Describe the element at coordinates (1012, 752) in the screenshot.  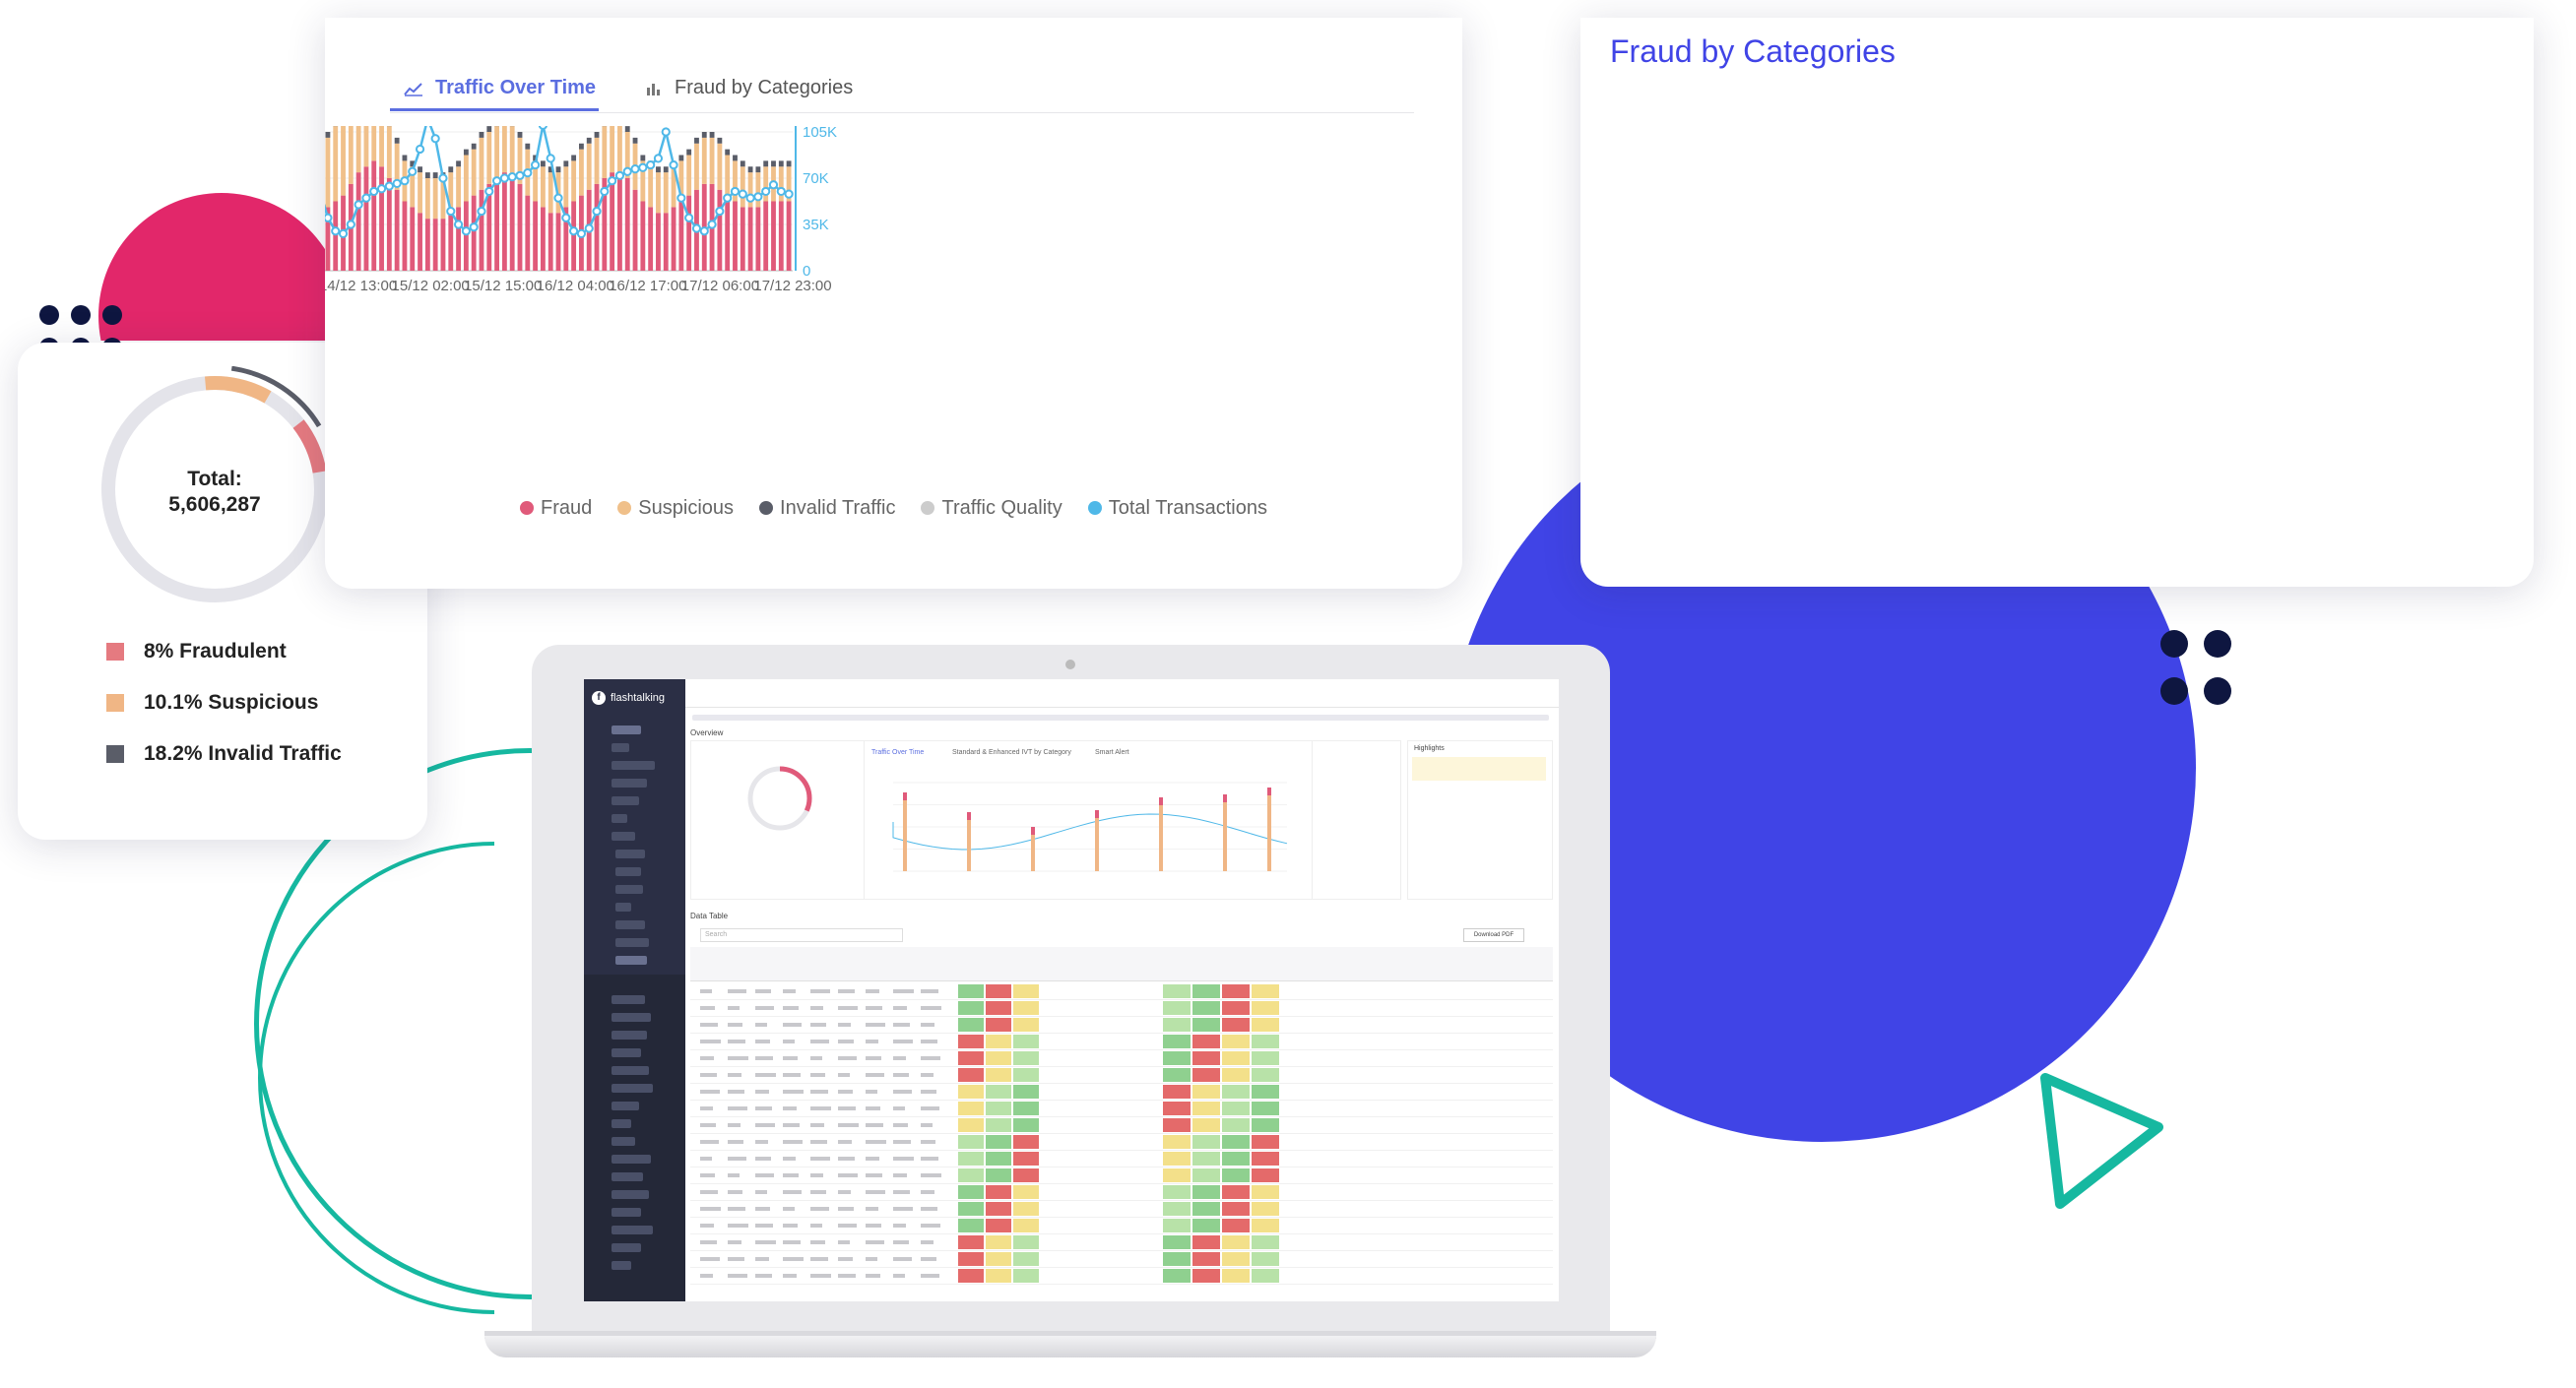
I see `mini-tab-ivt: Standard & Enhanced IVT by Category` at that location.